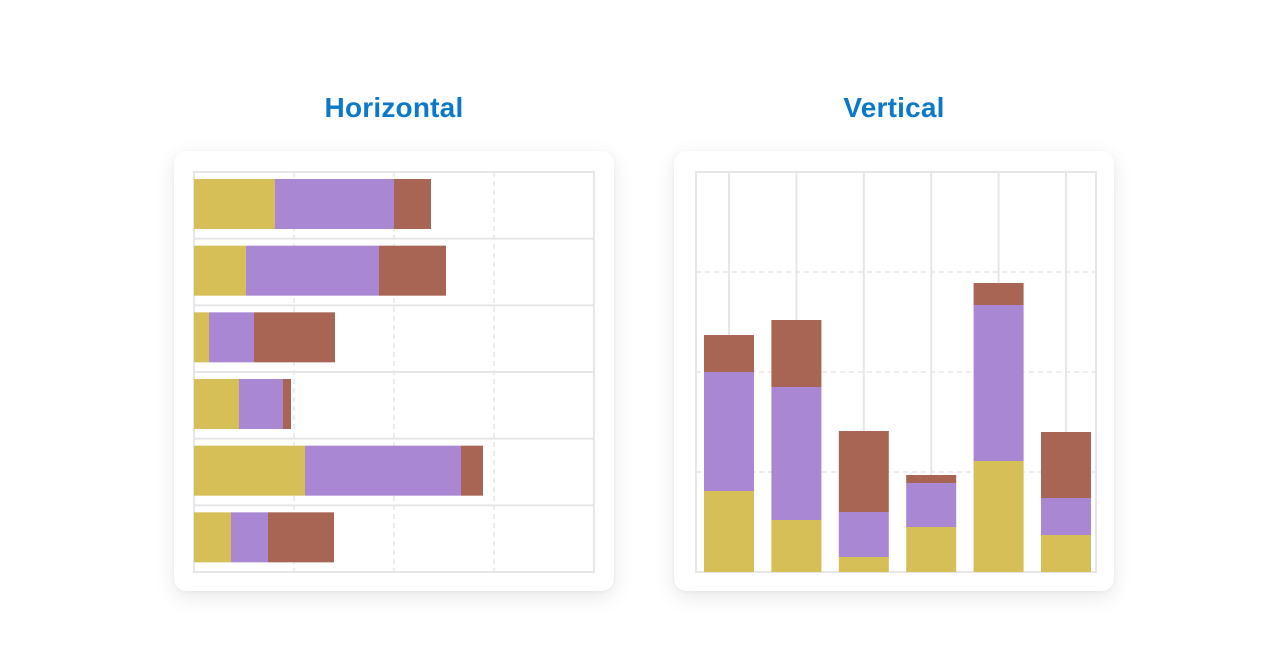 The height and width of the screenshot is (666, 1282). I want to click on horizontal-chart-title: Horizontal, so click(394, 107).